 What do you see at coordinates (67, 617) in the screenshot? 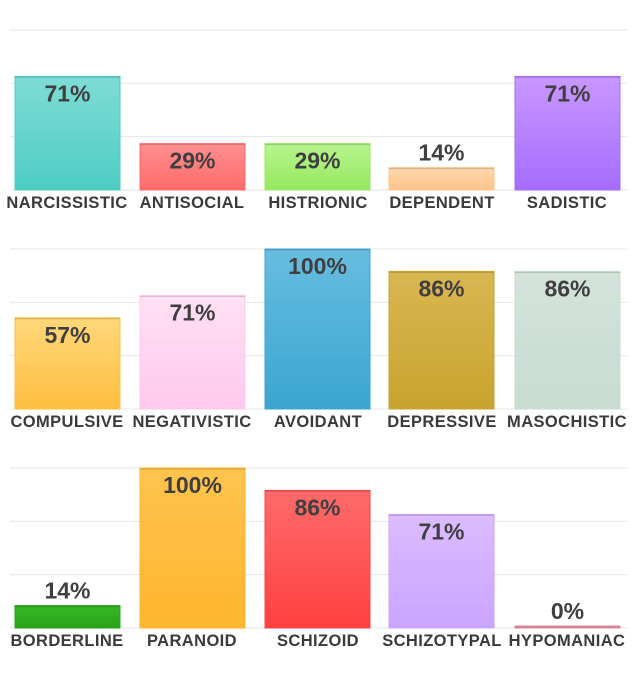
I see `bar-borderline` at bounding box center [67, 617].